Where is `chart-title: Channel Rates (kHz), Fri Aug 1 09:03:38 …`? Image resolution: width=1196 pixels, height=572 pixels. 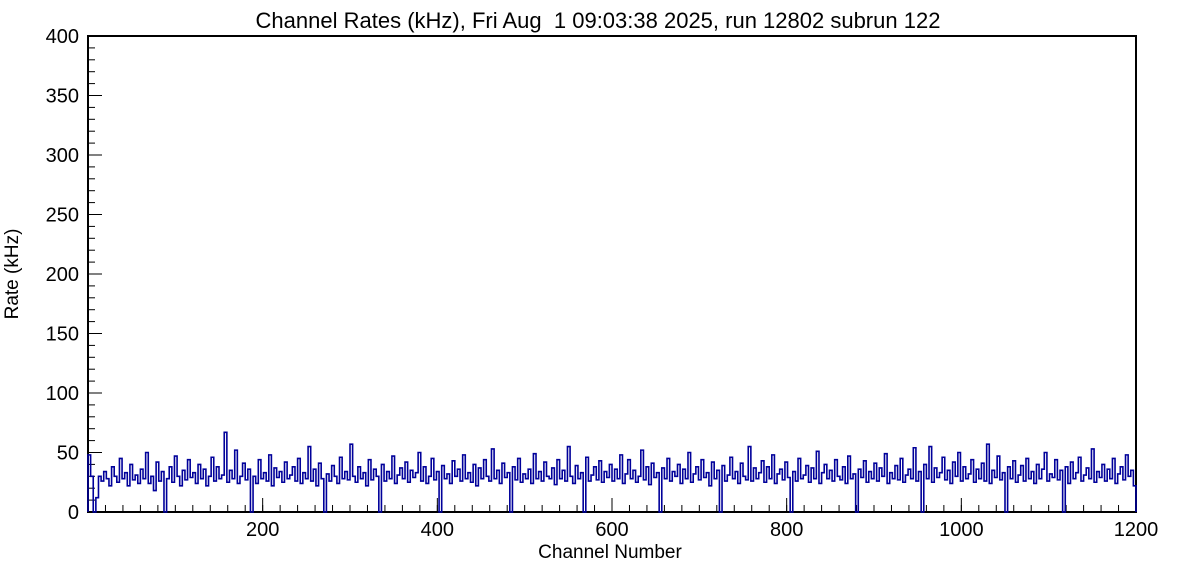
chart-title: Channel Rates (kHz), Fri Aug 1 09:03:38 … is located at coordinates (598, 20).